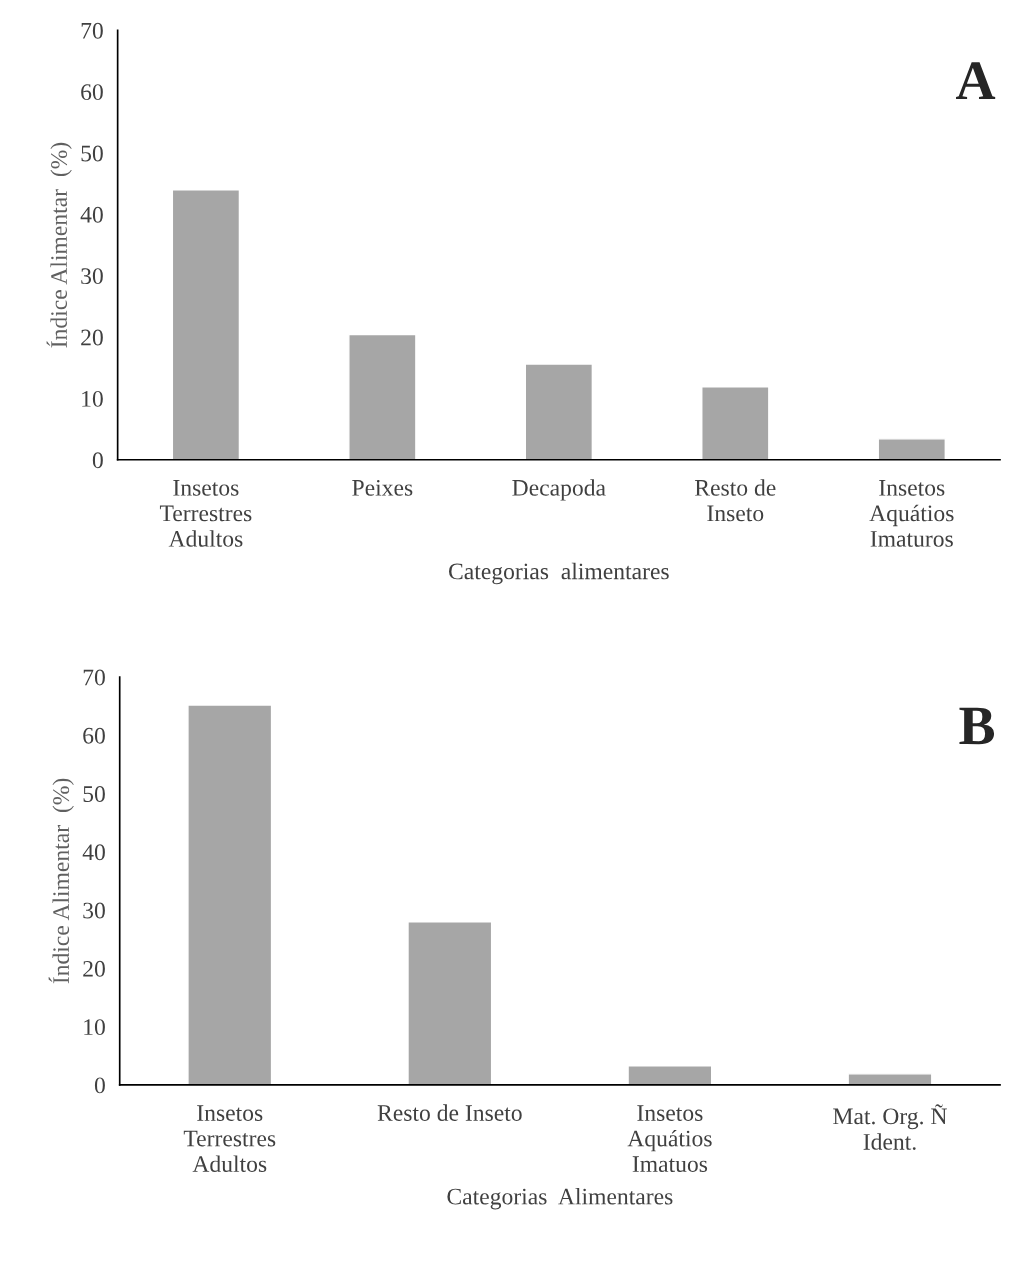  I want to click on x-tick-label: Insetos Aquátios Imaturos, so click(911, 513).